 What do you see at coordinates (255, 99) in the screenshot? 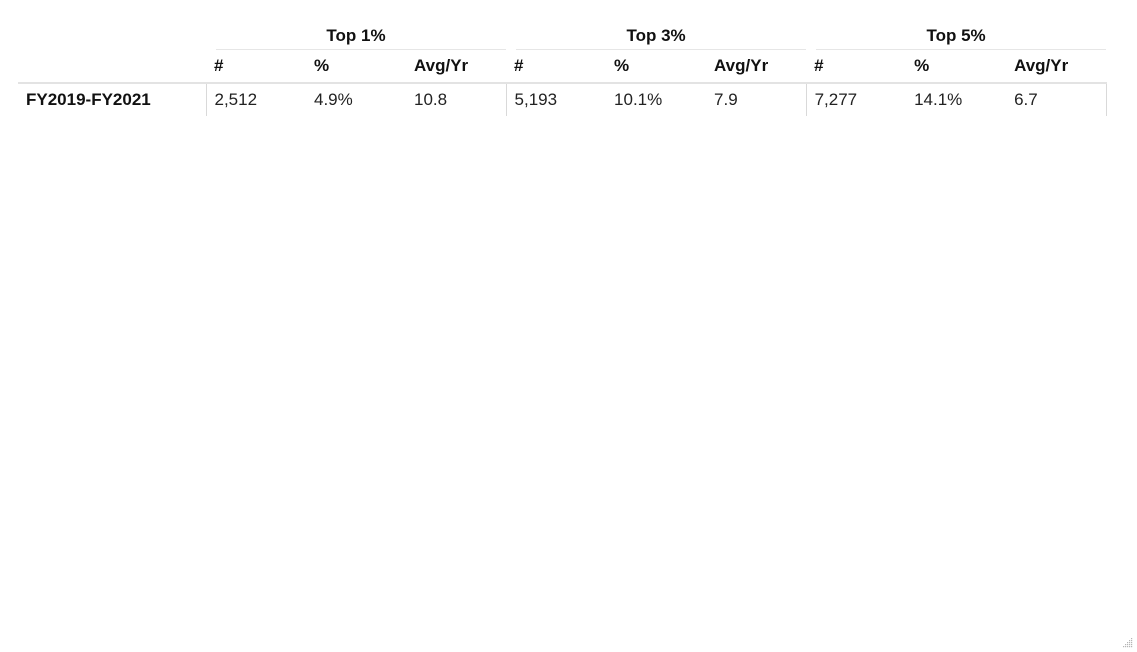
I see `table-cell: 2,512` at bounding box center [255, 99].